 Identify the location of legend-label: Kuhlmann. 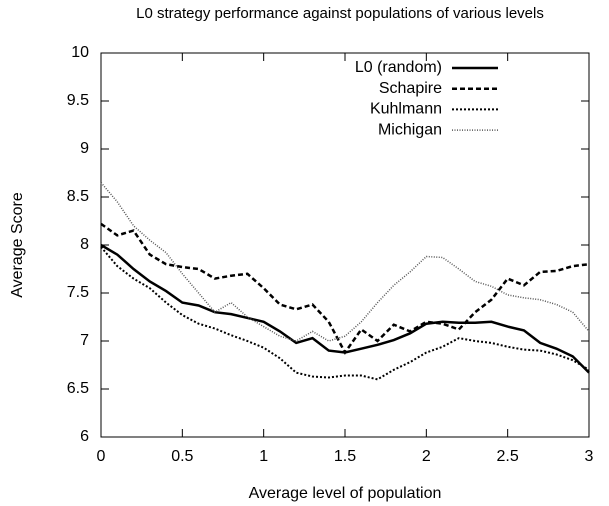
(406, 109).